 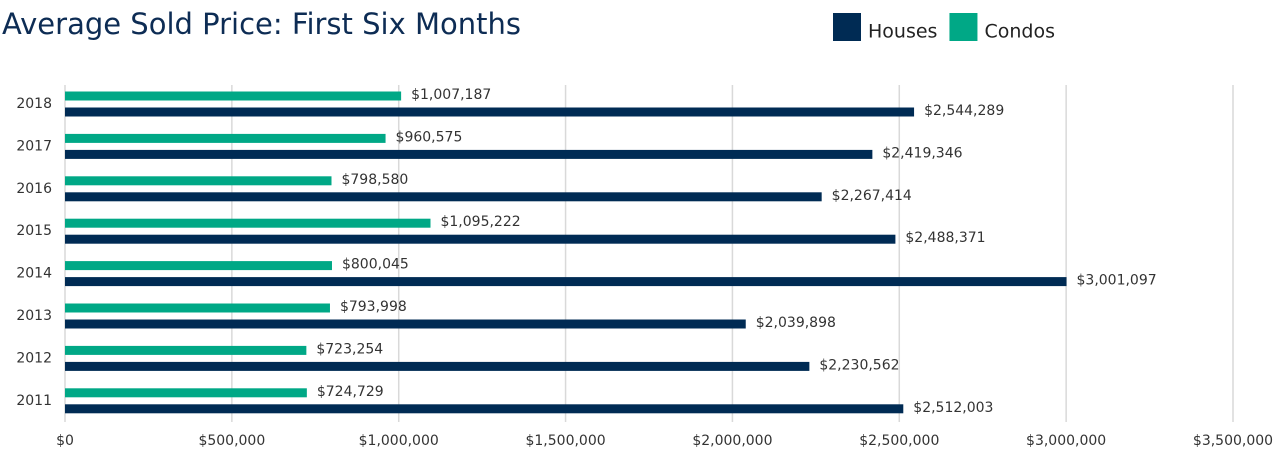 What do you see at coordinates (34, 104) in the screenshot?
I see `y-tick-label: 2018` at bounding box center [34, 104].